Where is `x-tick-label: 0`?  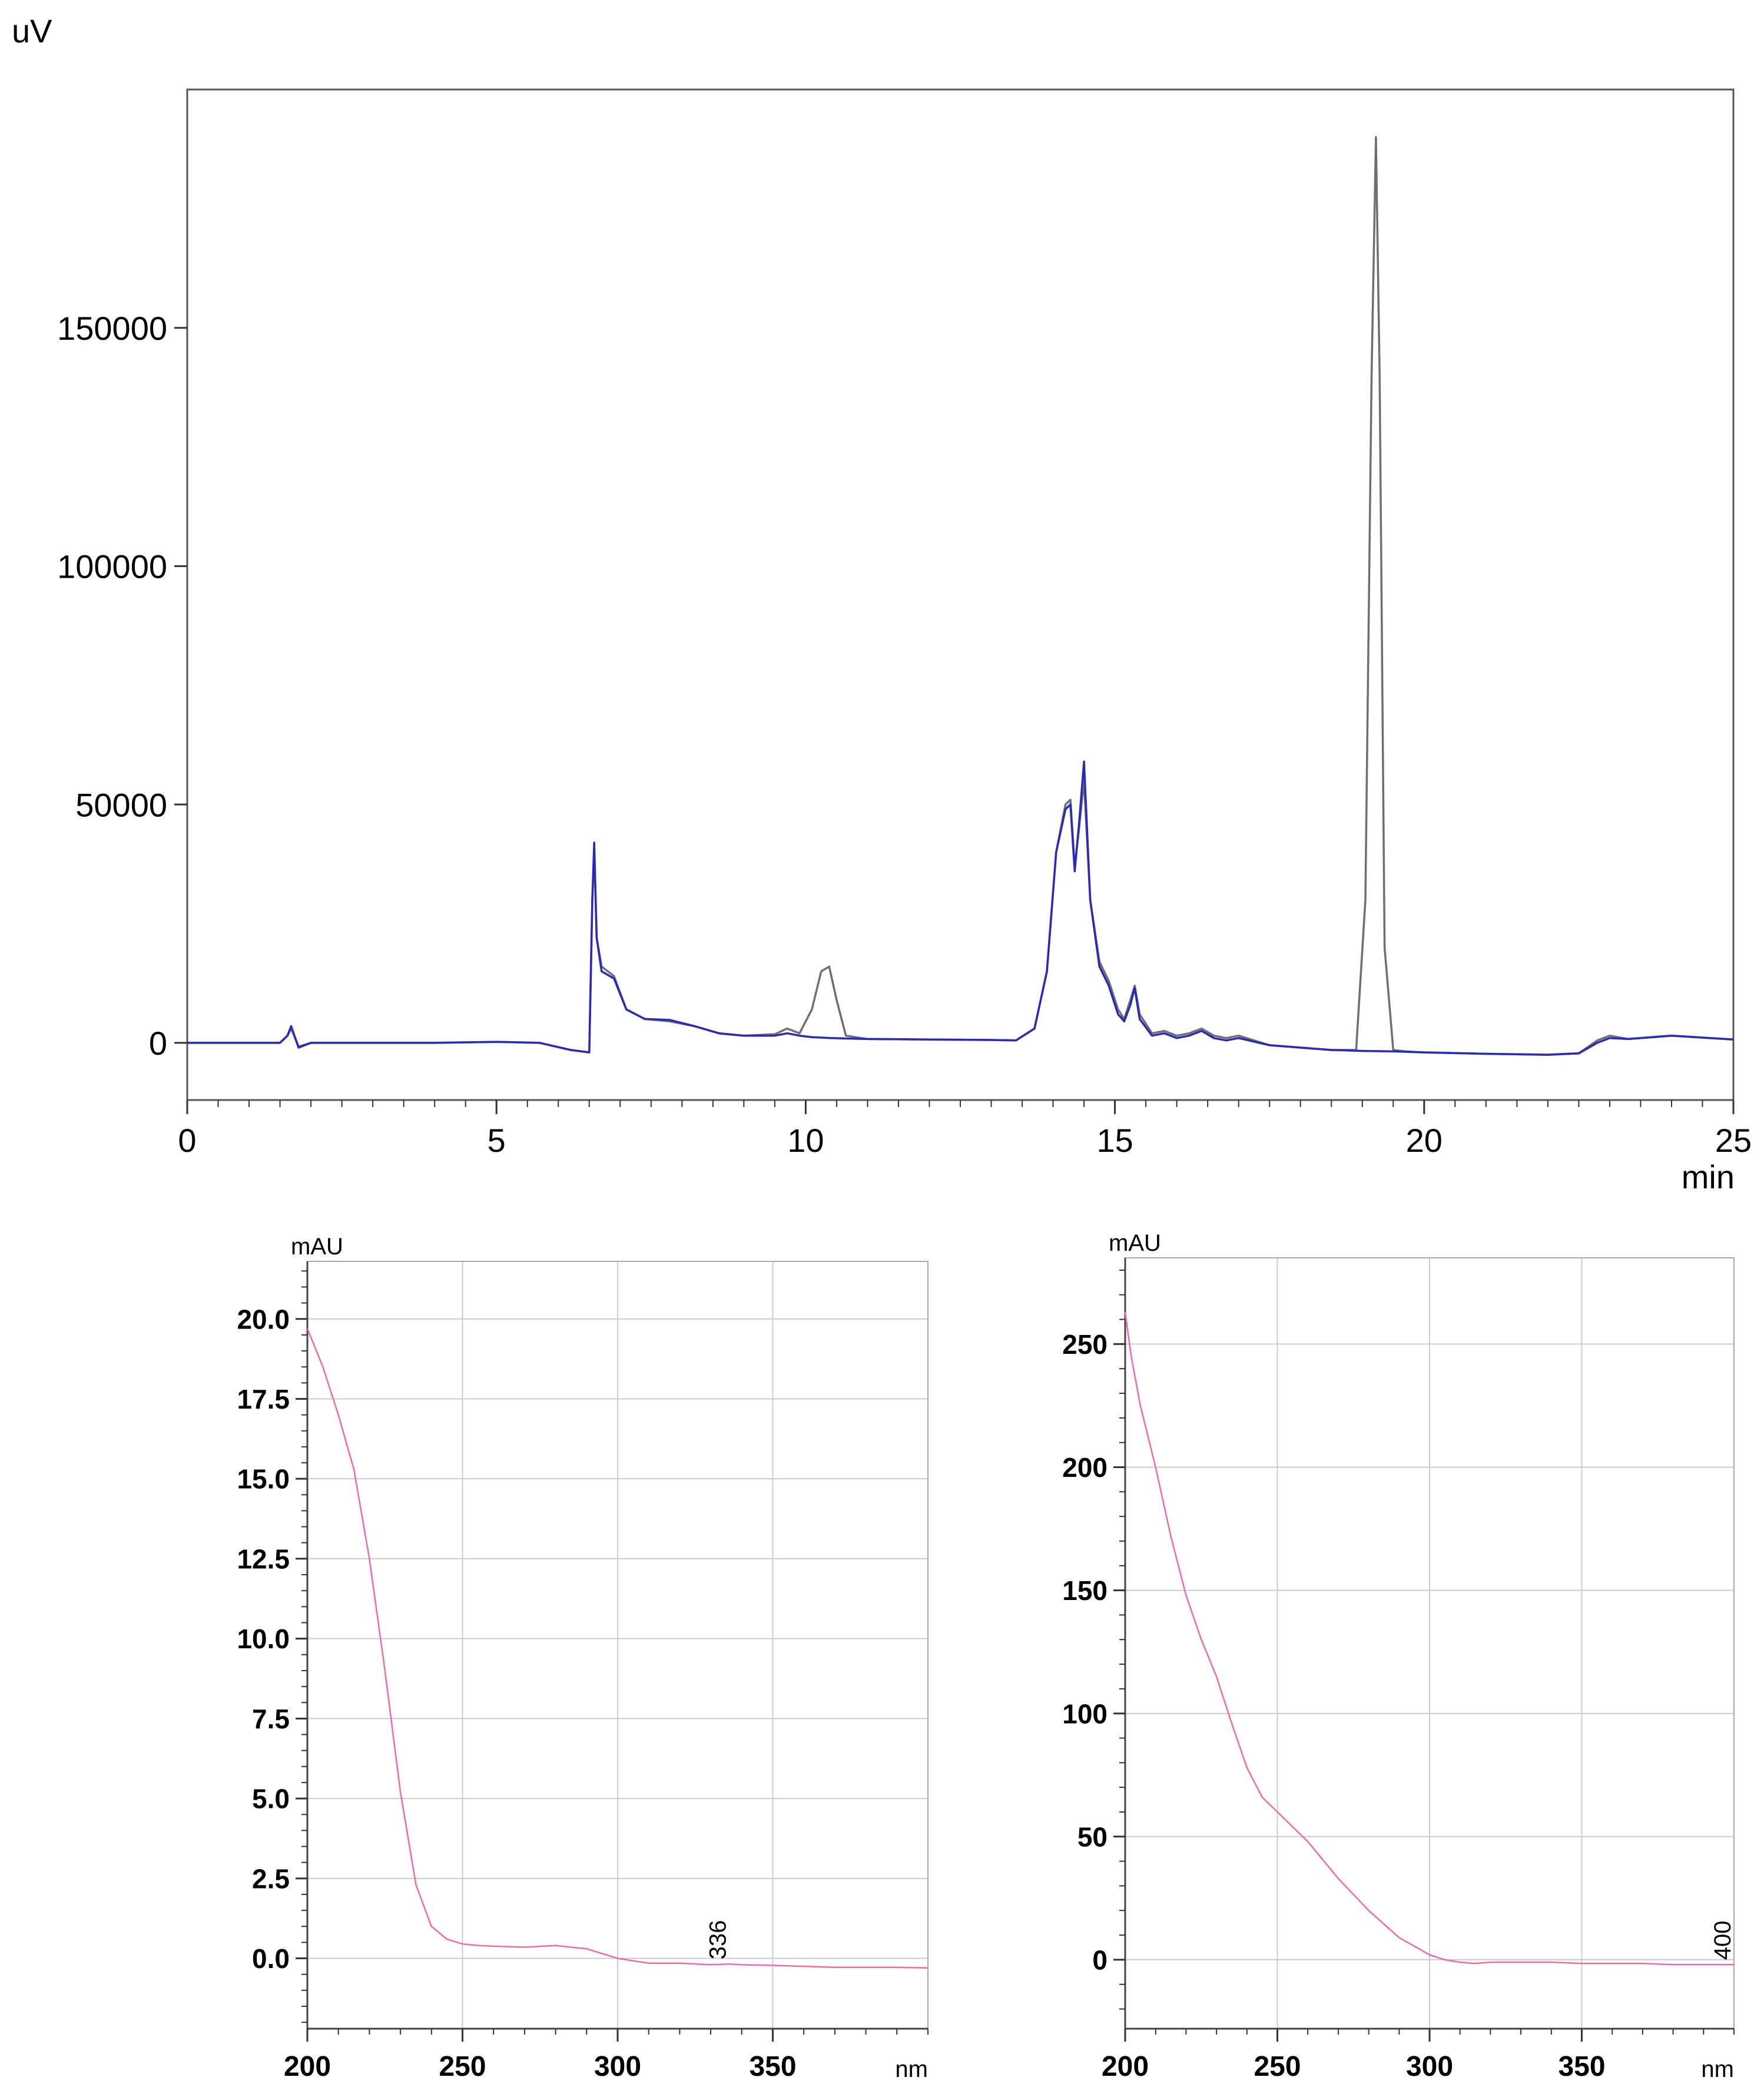
x-tick-label: 0 is located at coordinates (187, 1140).